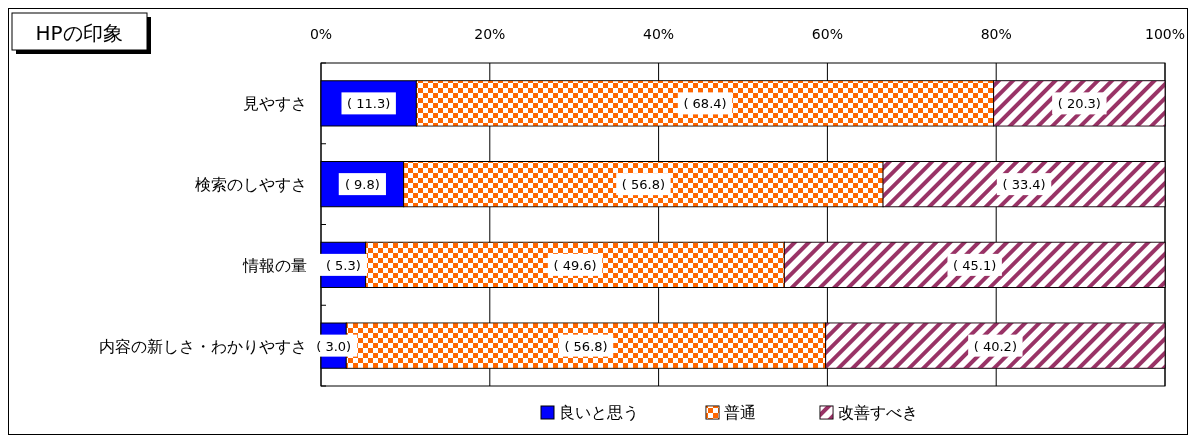  What do you see at coordinates (975, 265) in the screenshot?
I see `data-label: ( 45.1)` at bounding box center [975, 265].